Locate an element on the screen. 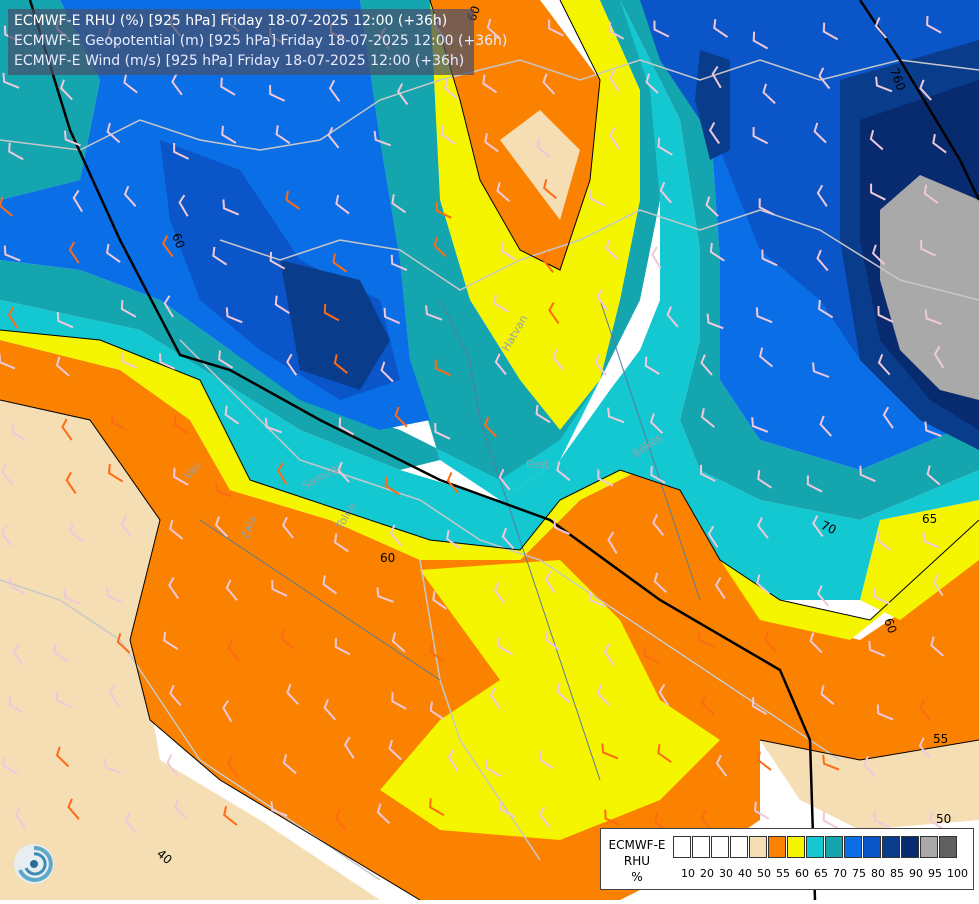 The height and width of the screenshot is (904, 979). contour-label: 60 is located at coordinates (890, 625).